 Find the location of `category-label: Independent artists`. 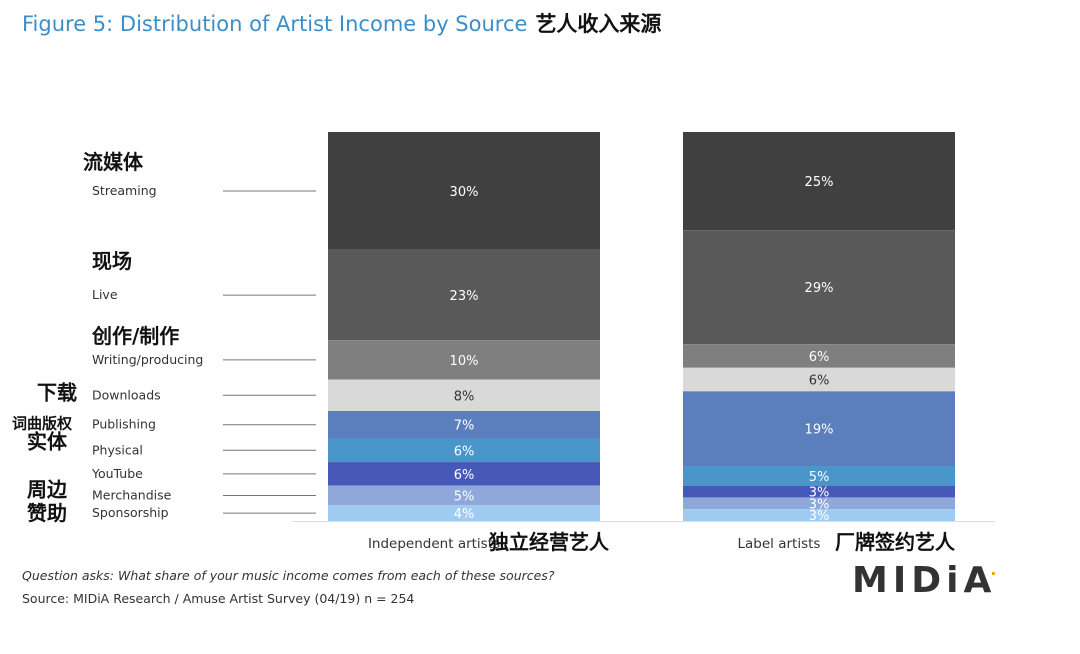

category-label: Independent artists is located at coordinates (434, 544).